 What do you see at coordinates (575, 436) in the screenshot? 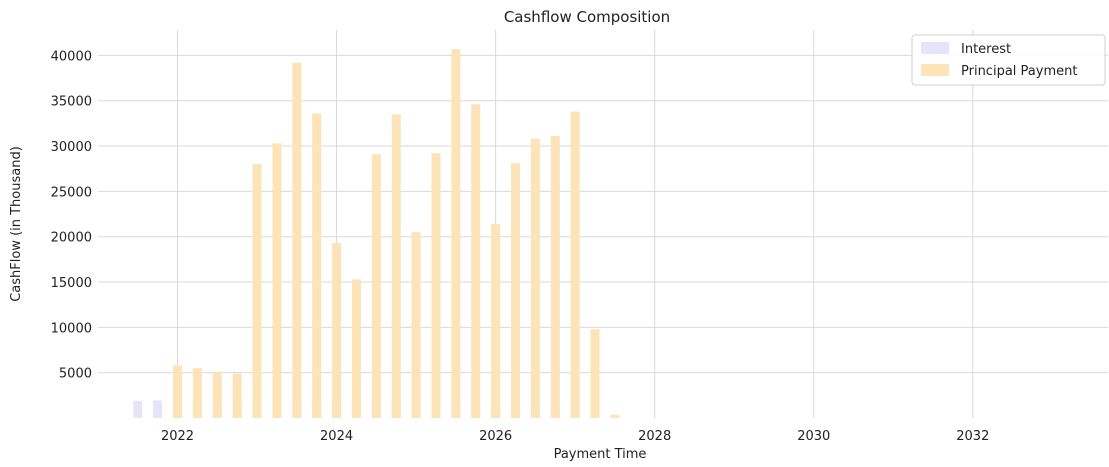
I see `x-tick-labels: 2022 2024 2026 2028 2030 2032` at bounding box center [575, 436].